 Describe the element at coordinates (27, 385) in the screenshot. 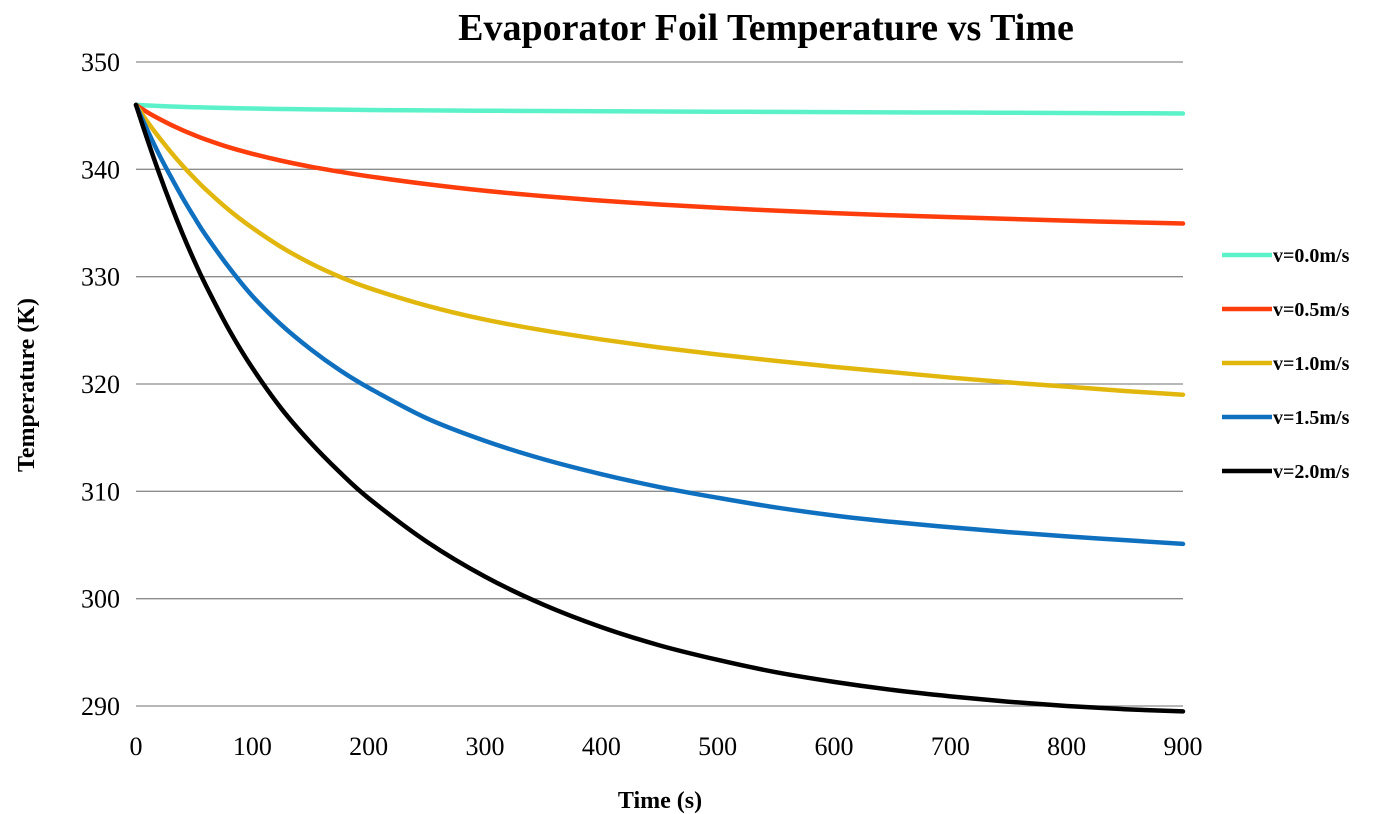

I see `y-axis-label: Temperature (K)` at that location.